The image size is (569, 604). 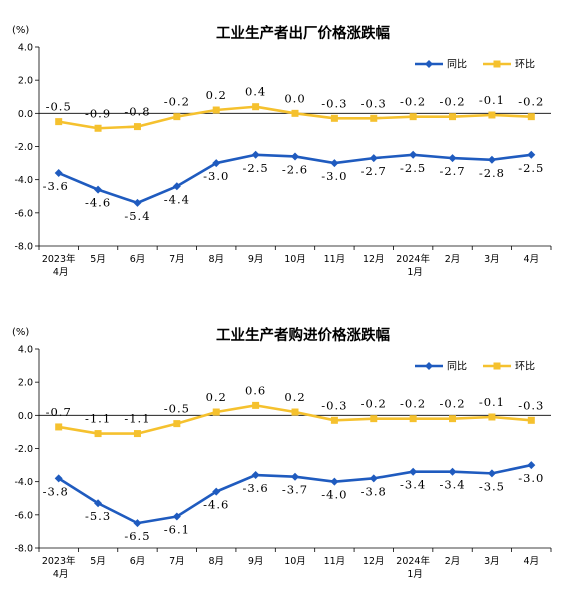 What do you see at coordinates (25, 48) in the screenshot?
I see `y-tick-label: 4.0` at bounding box center [25, 48].